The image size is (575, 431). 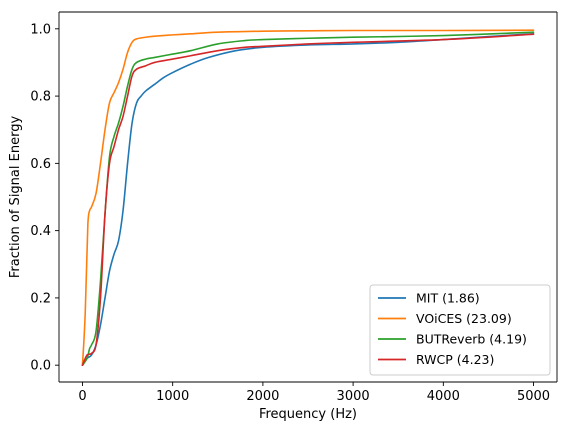 What do you see at coordinates (40, 231) in the screenshot?
I see `y-tick-label: 0.4` at bounding box center [40, 231].